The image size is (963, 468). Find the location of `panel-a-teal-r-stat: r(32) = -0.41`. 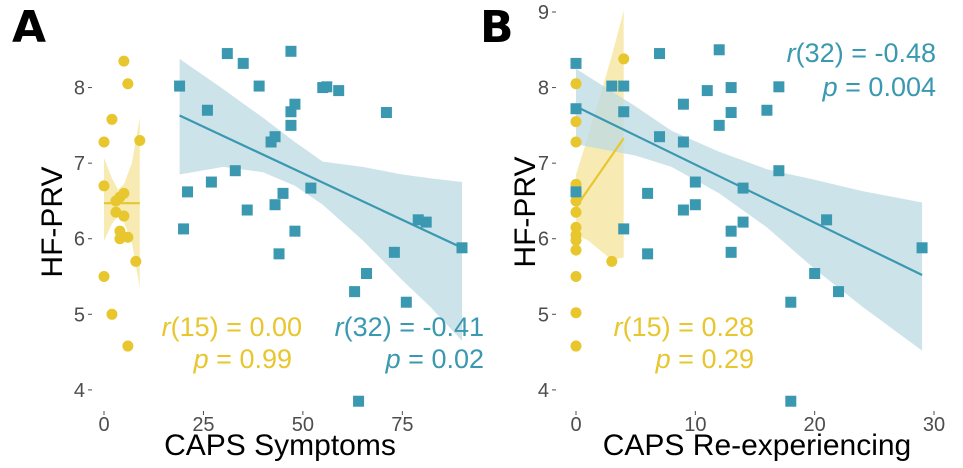

panel-a-teal-r-stat: r(32) = -0.41 is located at coordinates (409, 327).